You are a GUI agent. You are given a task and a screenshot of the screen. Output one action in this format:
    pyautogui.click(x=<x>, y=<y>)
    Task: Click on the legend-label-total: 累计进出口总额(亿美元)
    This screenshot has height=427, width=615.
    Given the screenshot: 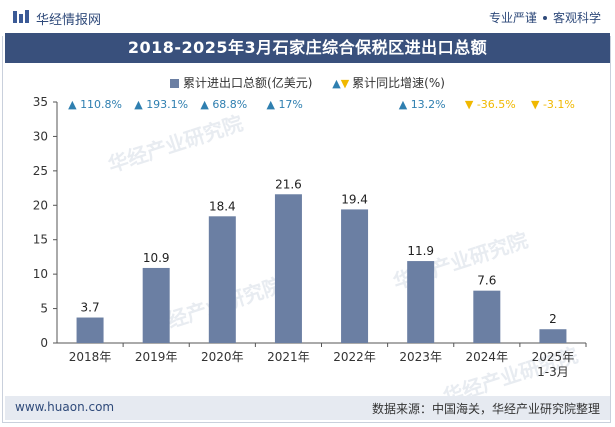 What is the action you would take?
    pyautogui.click(x=248, y=83)
    